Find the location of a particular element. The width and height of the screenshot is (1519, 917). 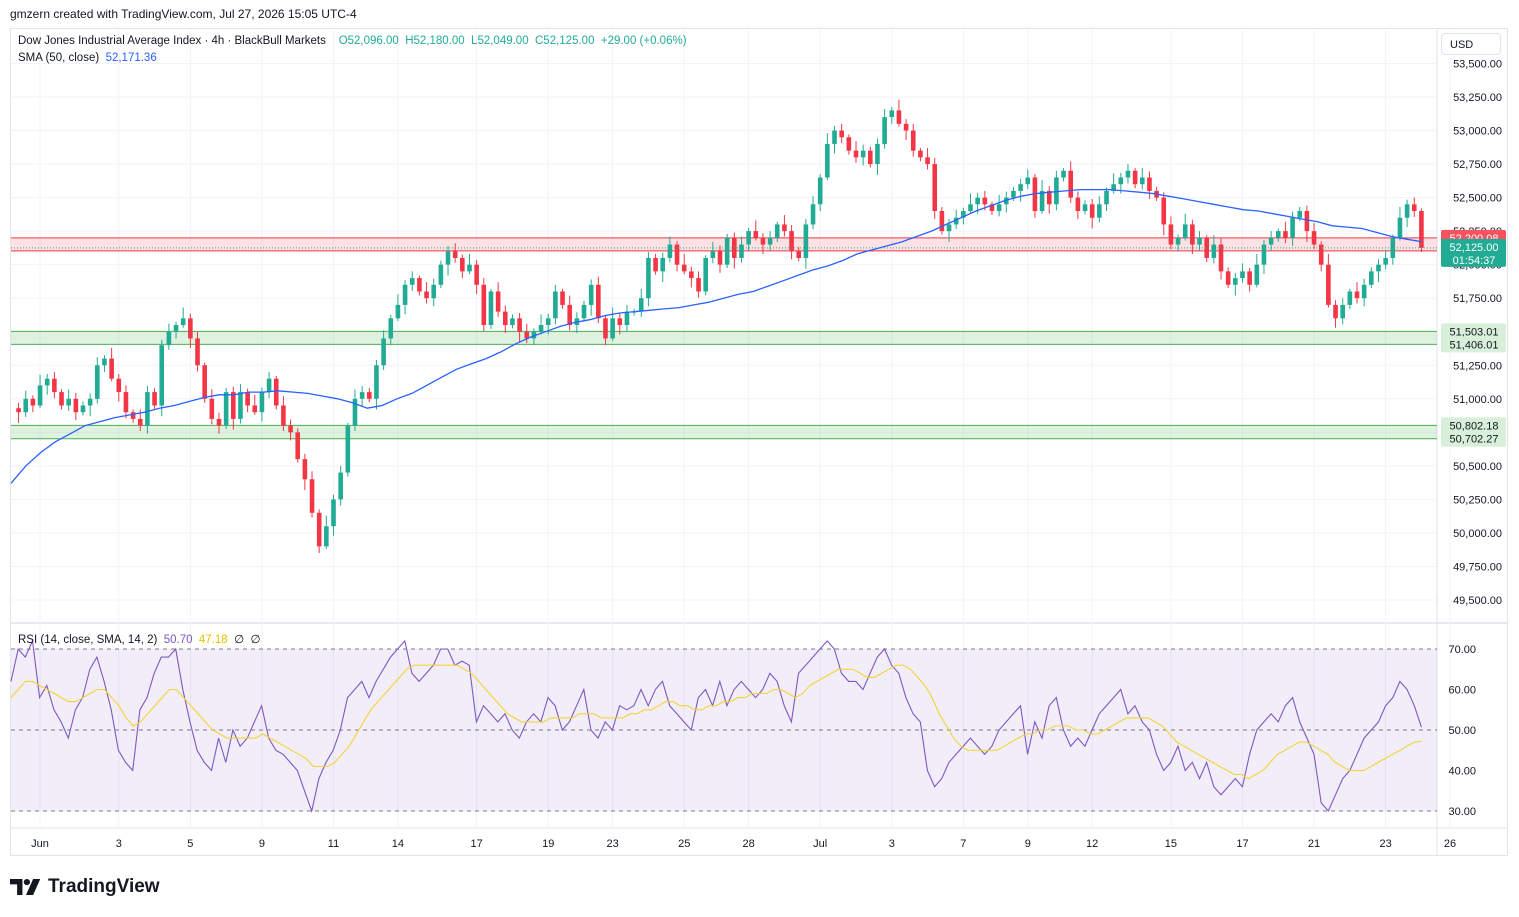

price-tick-label: 50,250.00 is located at coordinates (1477, 500).